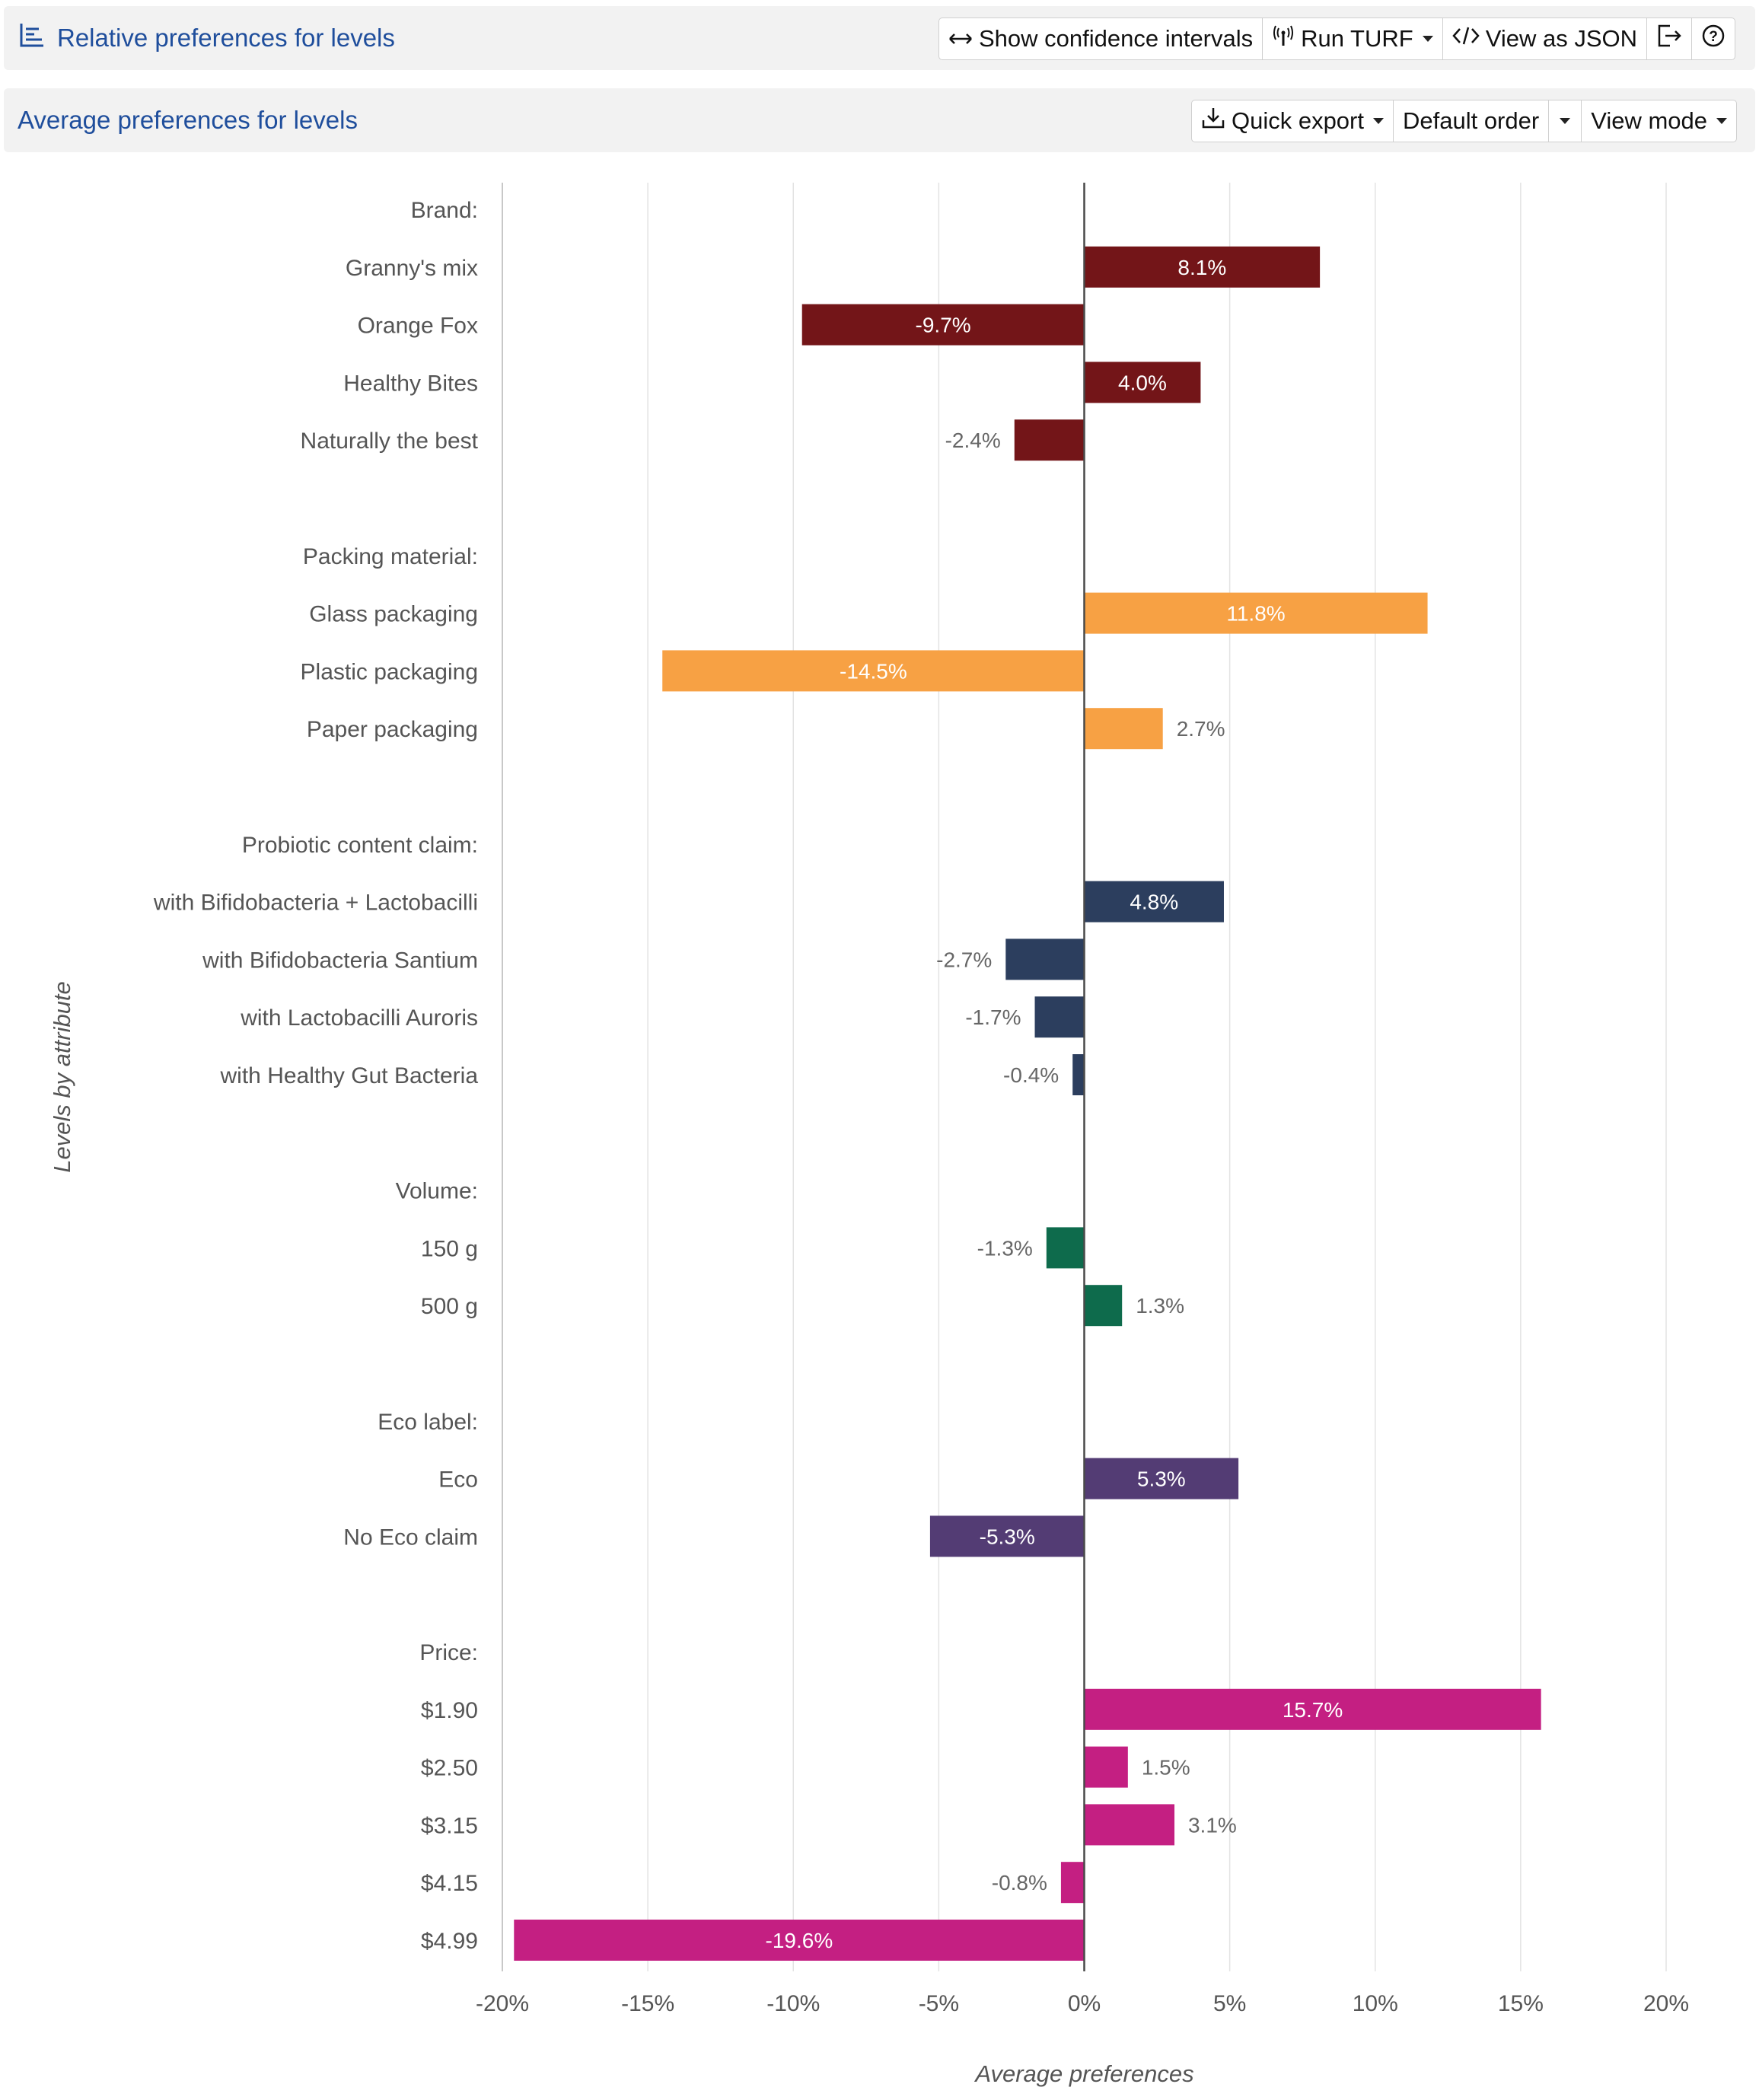  Describe the element at coordinates (1229, 2003) in the screenshot. I see `x-tick-label: 5%` at that location.